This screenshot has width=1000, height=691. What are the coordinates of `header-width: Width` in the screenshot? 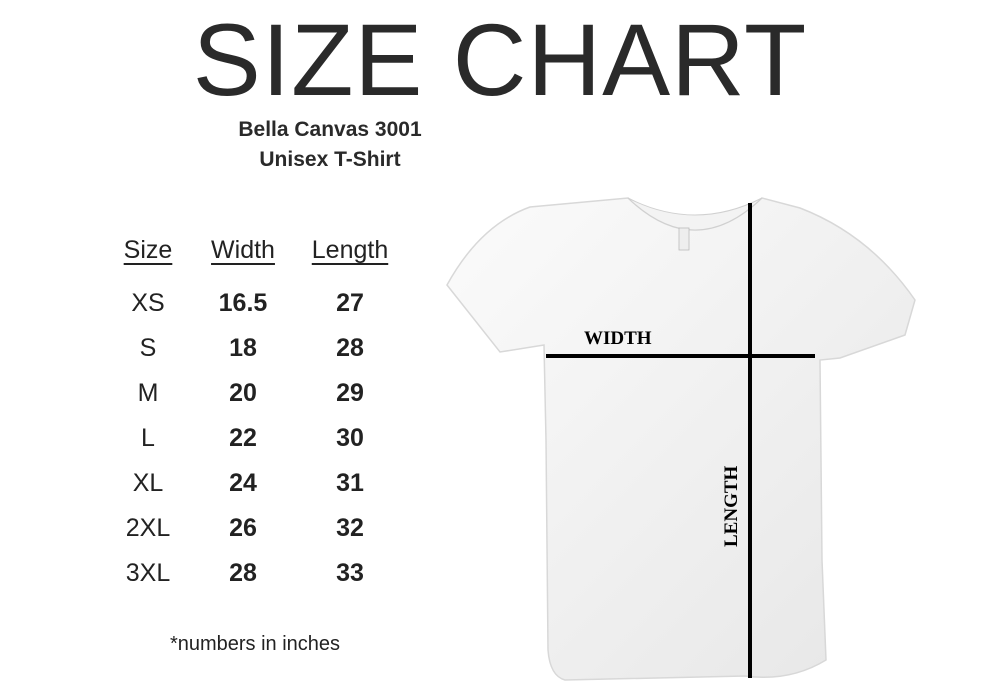 It's located at (243, 250).